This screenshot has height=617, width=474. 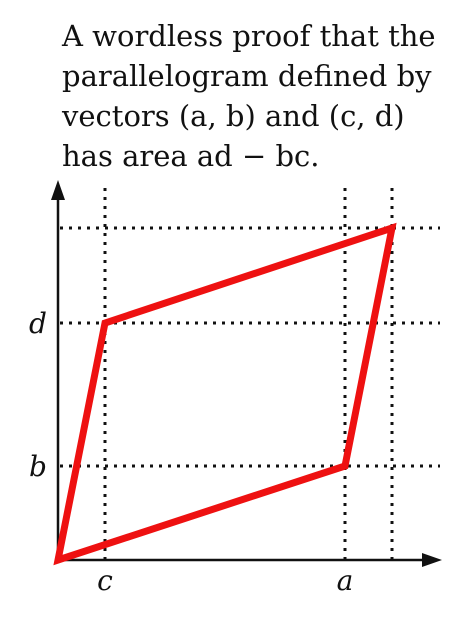 I want to click on title-line: has area ad − bc., so click(x=191, y=156).